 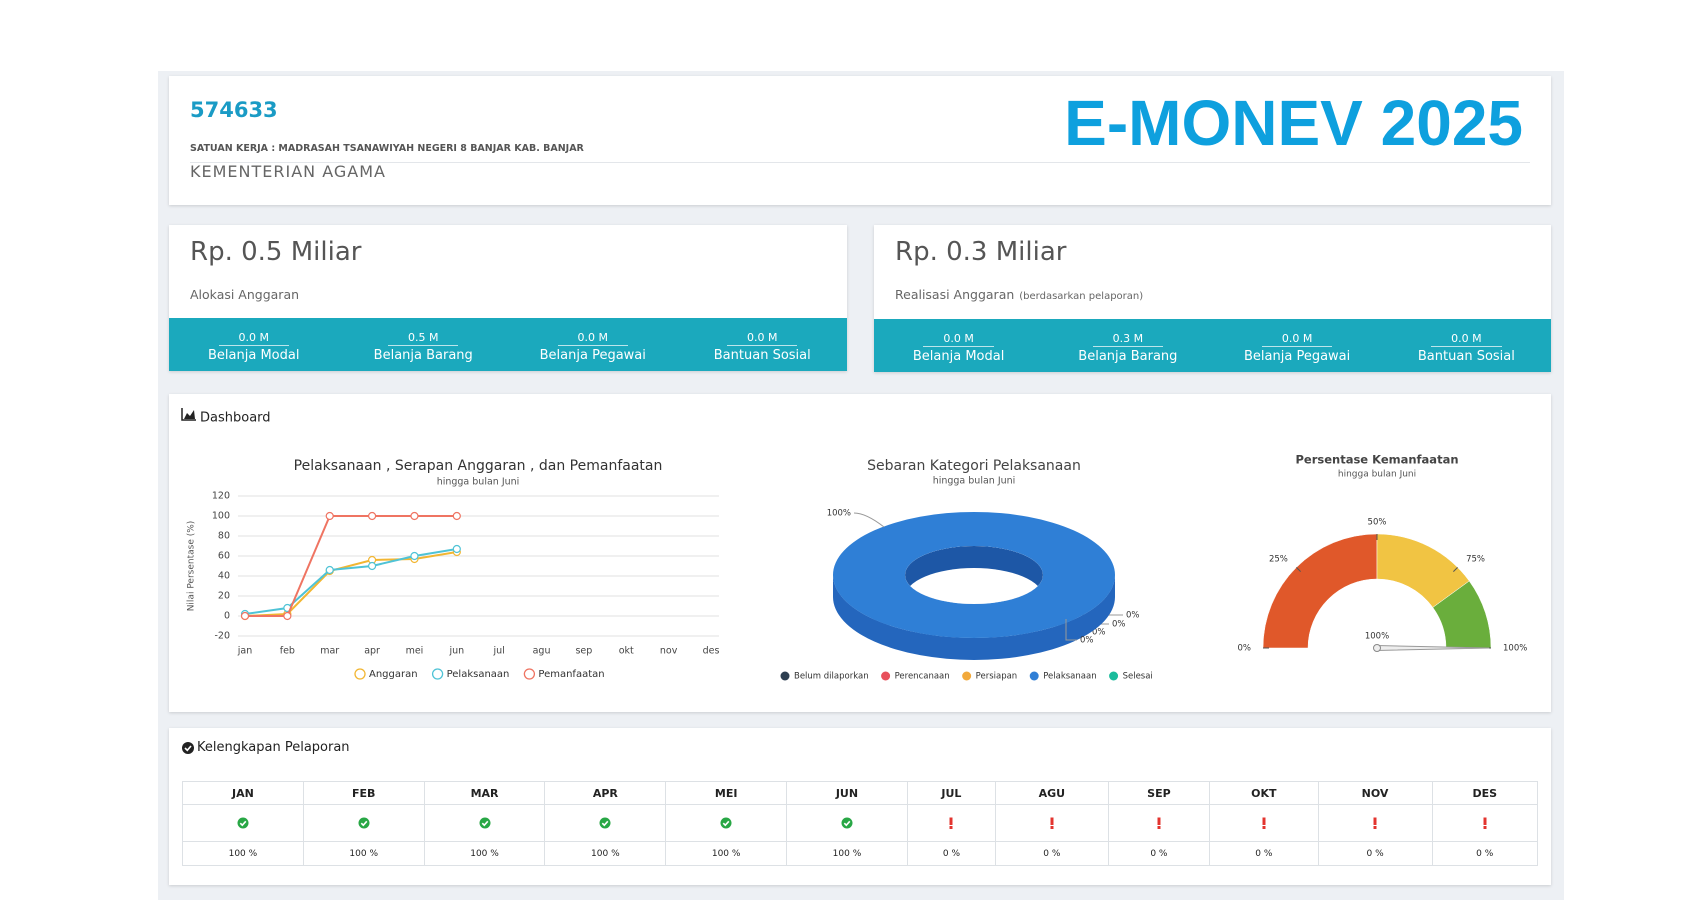 I want to click on x-tick-label: okt, so click(x=626, y=651).